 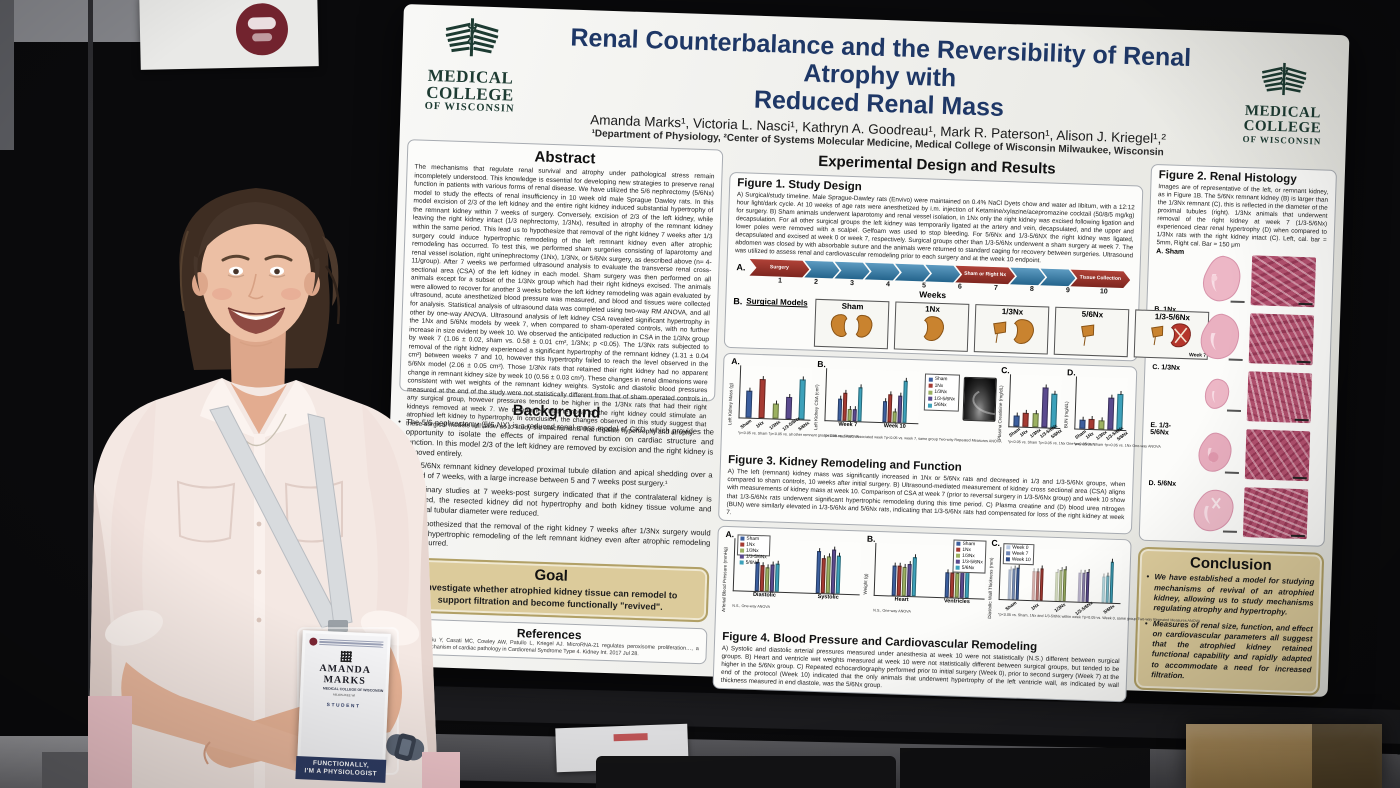 I want to click on smile, so click(x=256, y=320).